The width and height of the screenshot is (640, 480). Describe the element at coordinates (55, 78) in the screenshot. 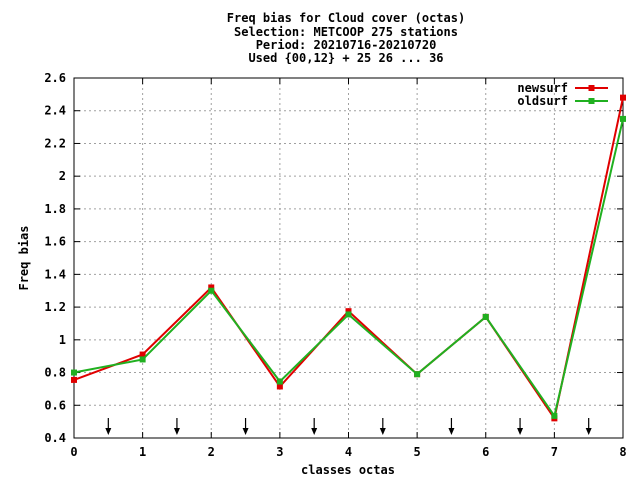

I see `y-tick-label: 2.6` at that location.